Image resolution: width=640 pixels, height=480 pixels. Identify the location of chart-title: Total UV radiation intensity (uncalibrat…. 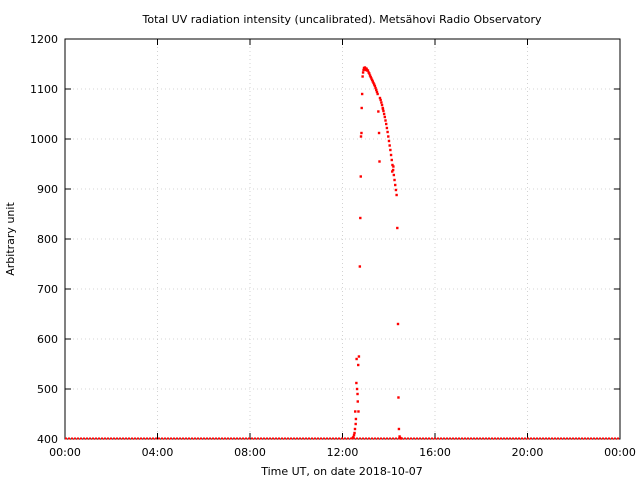
(342, 19).